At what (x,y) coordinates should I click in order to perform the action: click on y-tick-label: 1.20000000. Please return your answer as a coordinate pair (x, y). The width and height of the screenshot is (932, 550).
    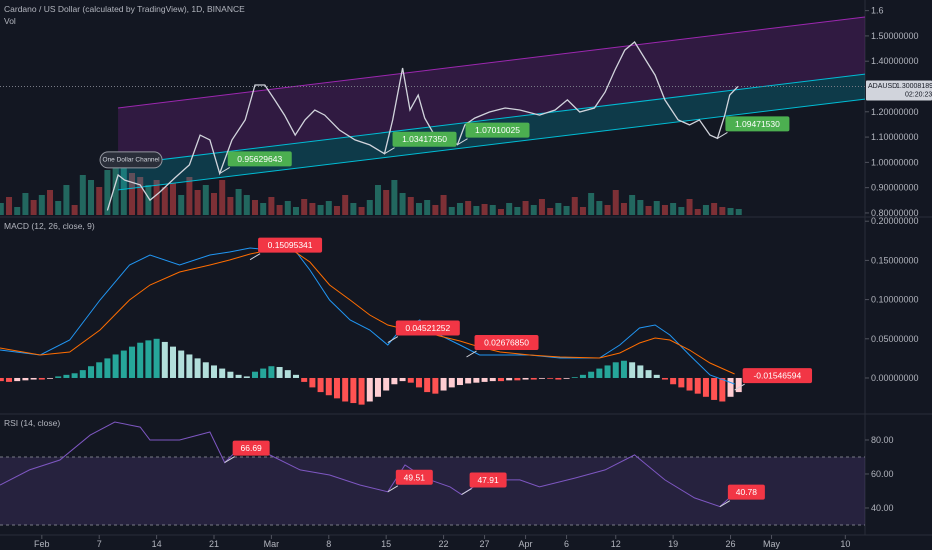
    Looking at the image, I should click on (895, 112).